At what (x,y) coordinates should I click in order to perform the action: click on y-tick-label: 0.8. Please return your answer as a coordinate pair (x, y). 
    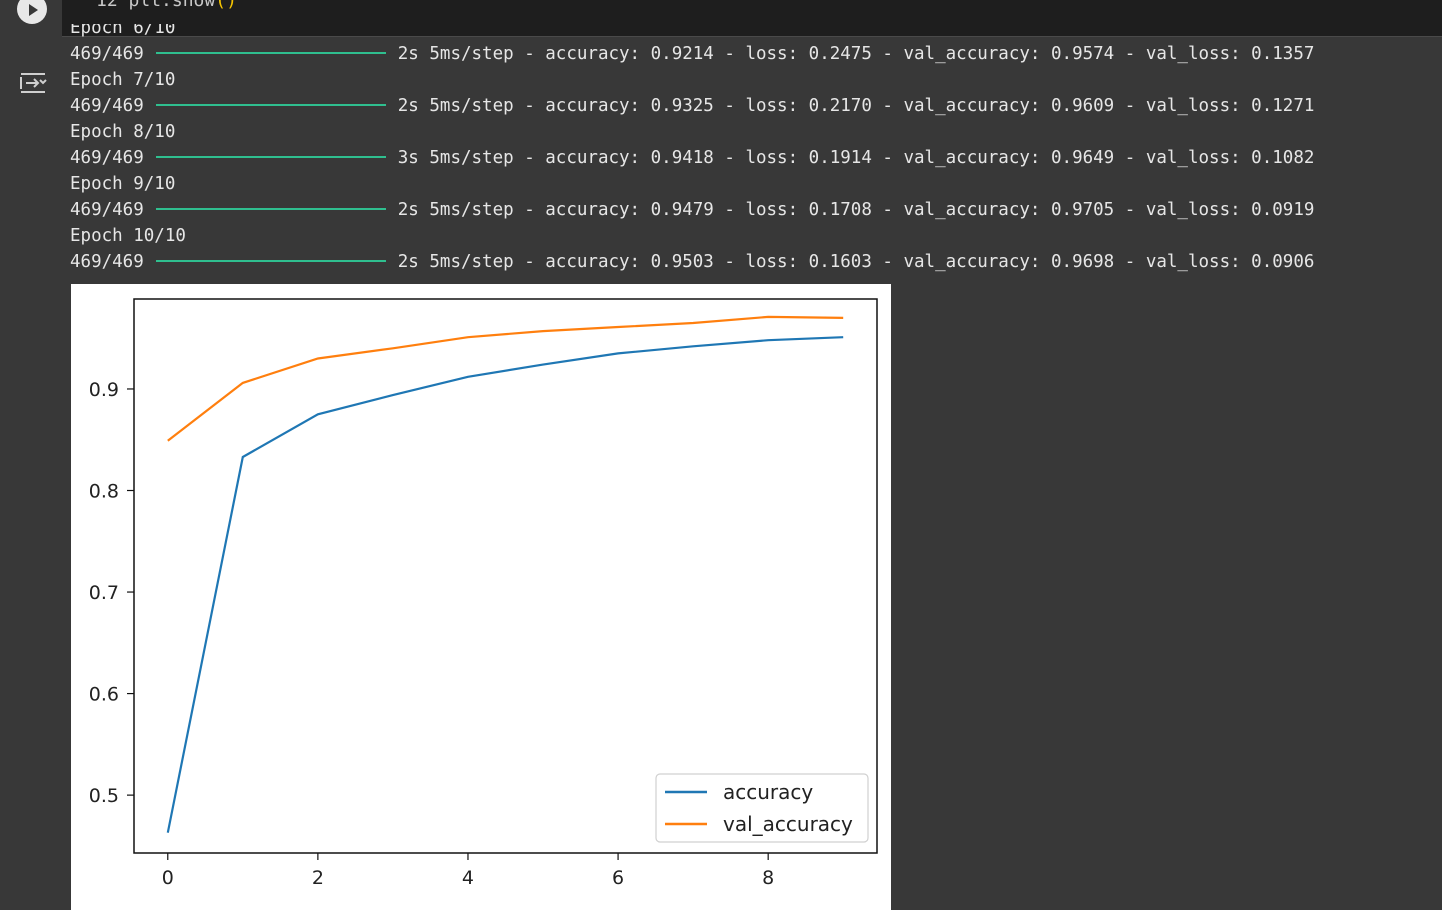
    Looking at the image, I should click on (104, 492).